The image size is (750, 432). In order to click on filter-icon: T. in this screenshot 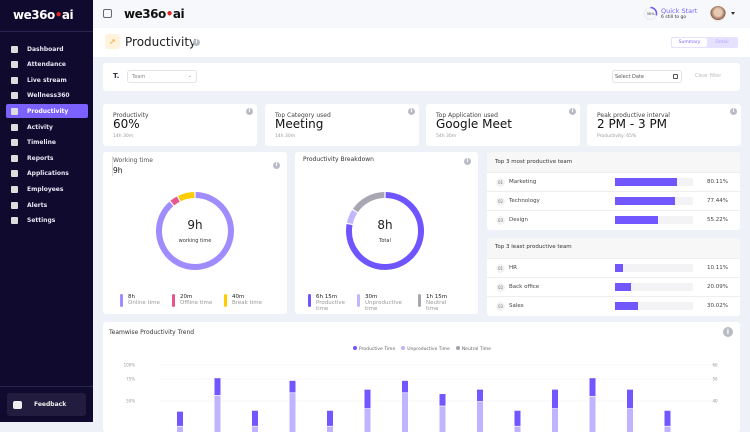, I will do `click(116, 76)`.